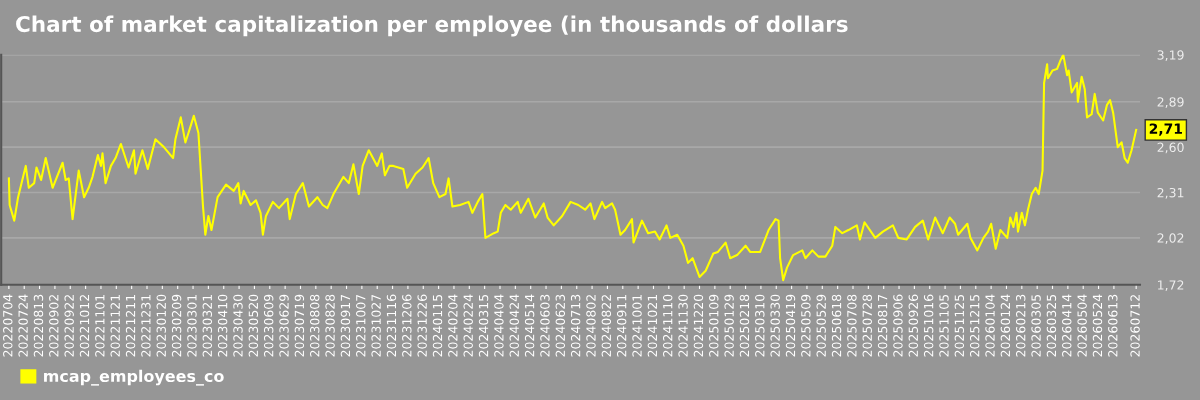 Image resolution: width=1200 pixels, height=400 pixels. What do you see at coordinates (1005, 325) in the screenshot?
I see `x-tick-label: 20260124` at bounding box center [1005, 325].